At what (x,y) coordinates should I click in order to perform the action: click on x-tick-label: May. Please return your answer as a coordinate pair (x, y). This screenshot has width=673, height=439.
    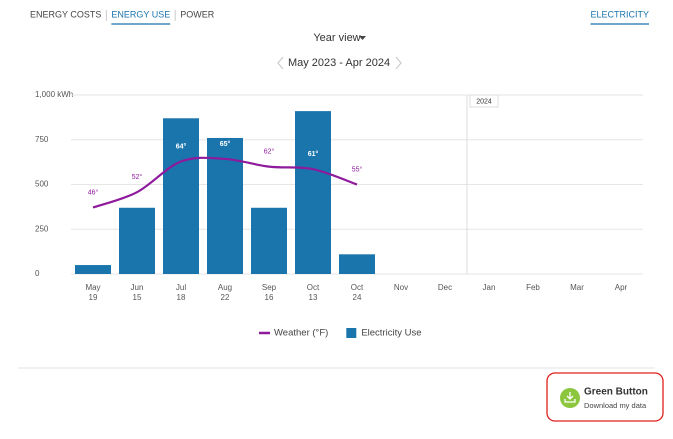
    Looking at the image, I should click on (92, 287).